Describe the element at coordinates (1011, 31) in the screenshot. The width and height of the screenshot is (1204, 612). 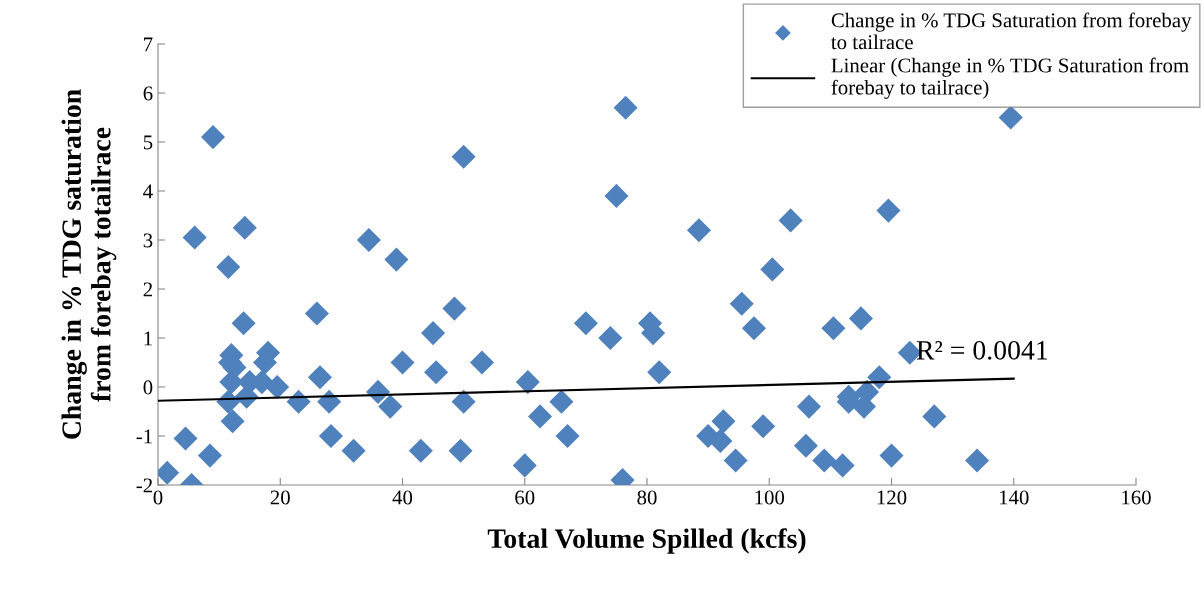
I see `legend-label: Change in % TDG Saturation from forebay to tailrace` at that location.